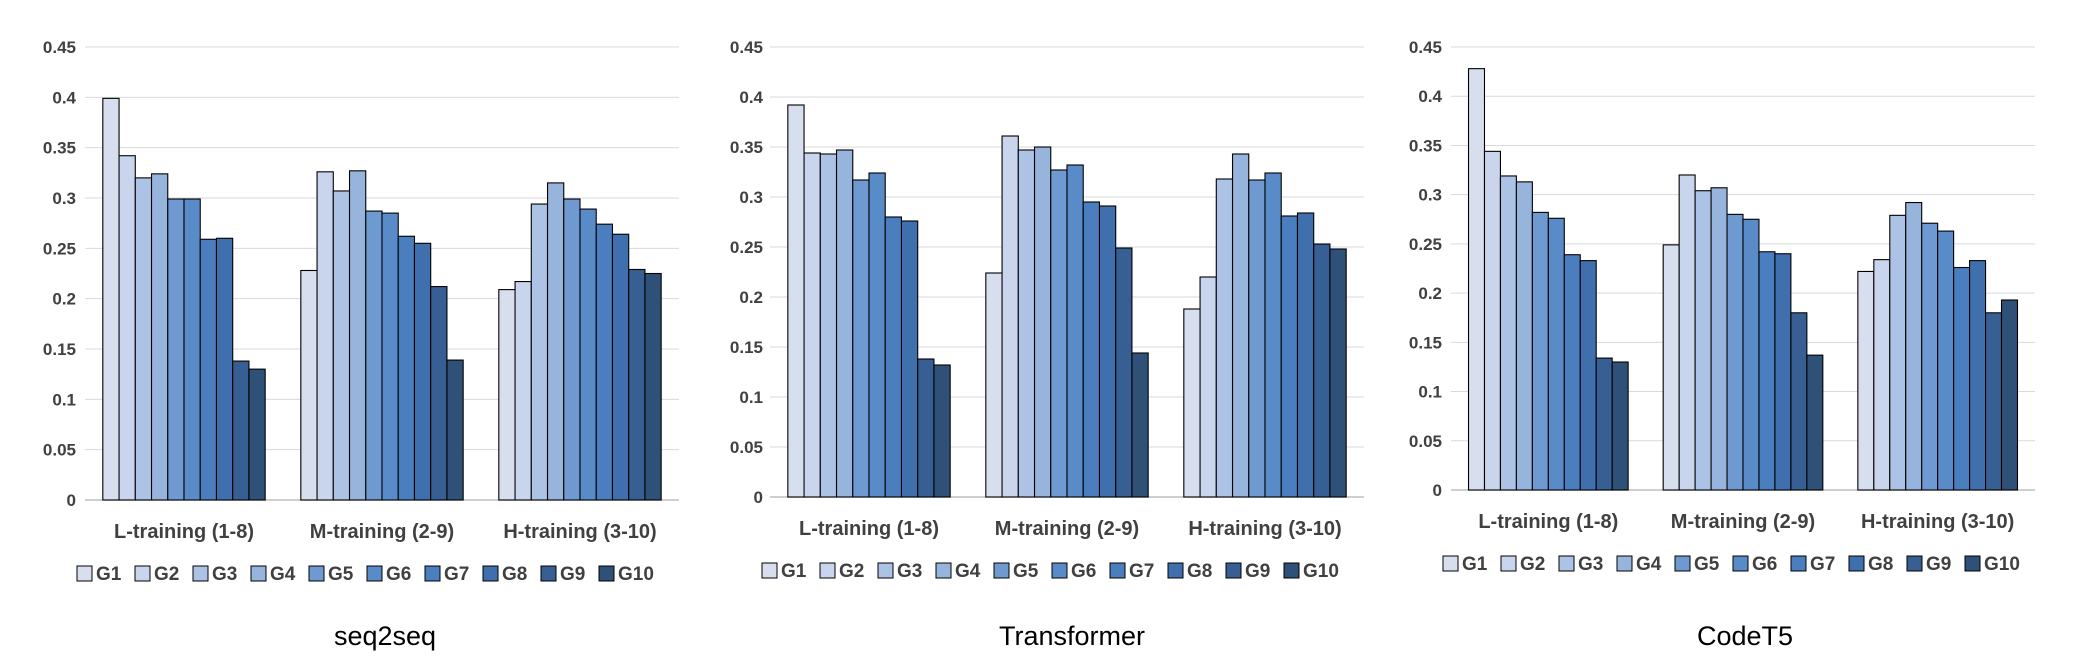 This screenshot has height=657, width=2074. Describe the element at coordinates (746, 447) in the screenshot. I see `y-tick-label: 0.05` at that location.